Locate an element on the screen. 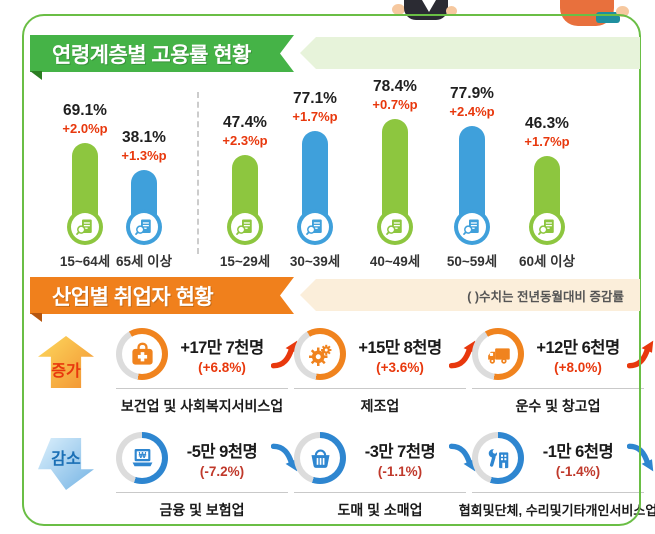 The height and width of the screenshot is (534, 655). industry-item-associations-repair-personal-services: -1만 6천명 (-1.4%) 협회및단체, 수리및기타개인서비스업 is located at coordinates (557, 476).